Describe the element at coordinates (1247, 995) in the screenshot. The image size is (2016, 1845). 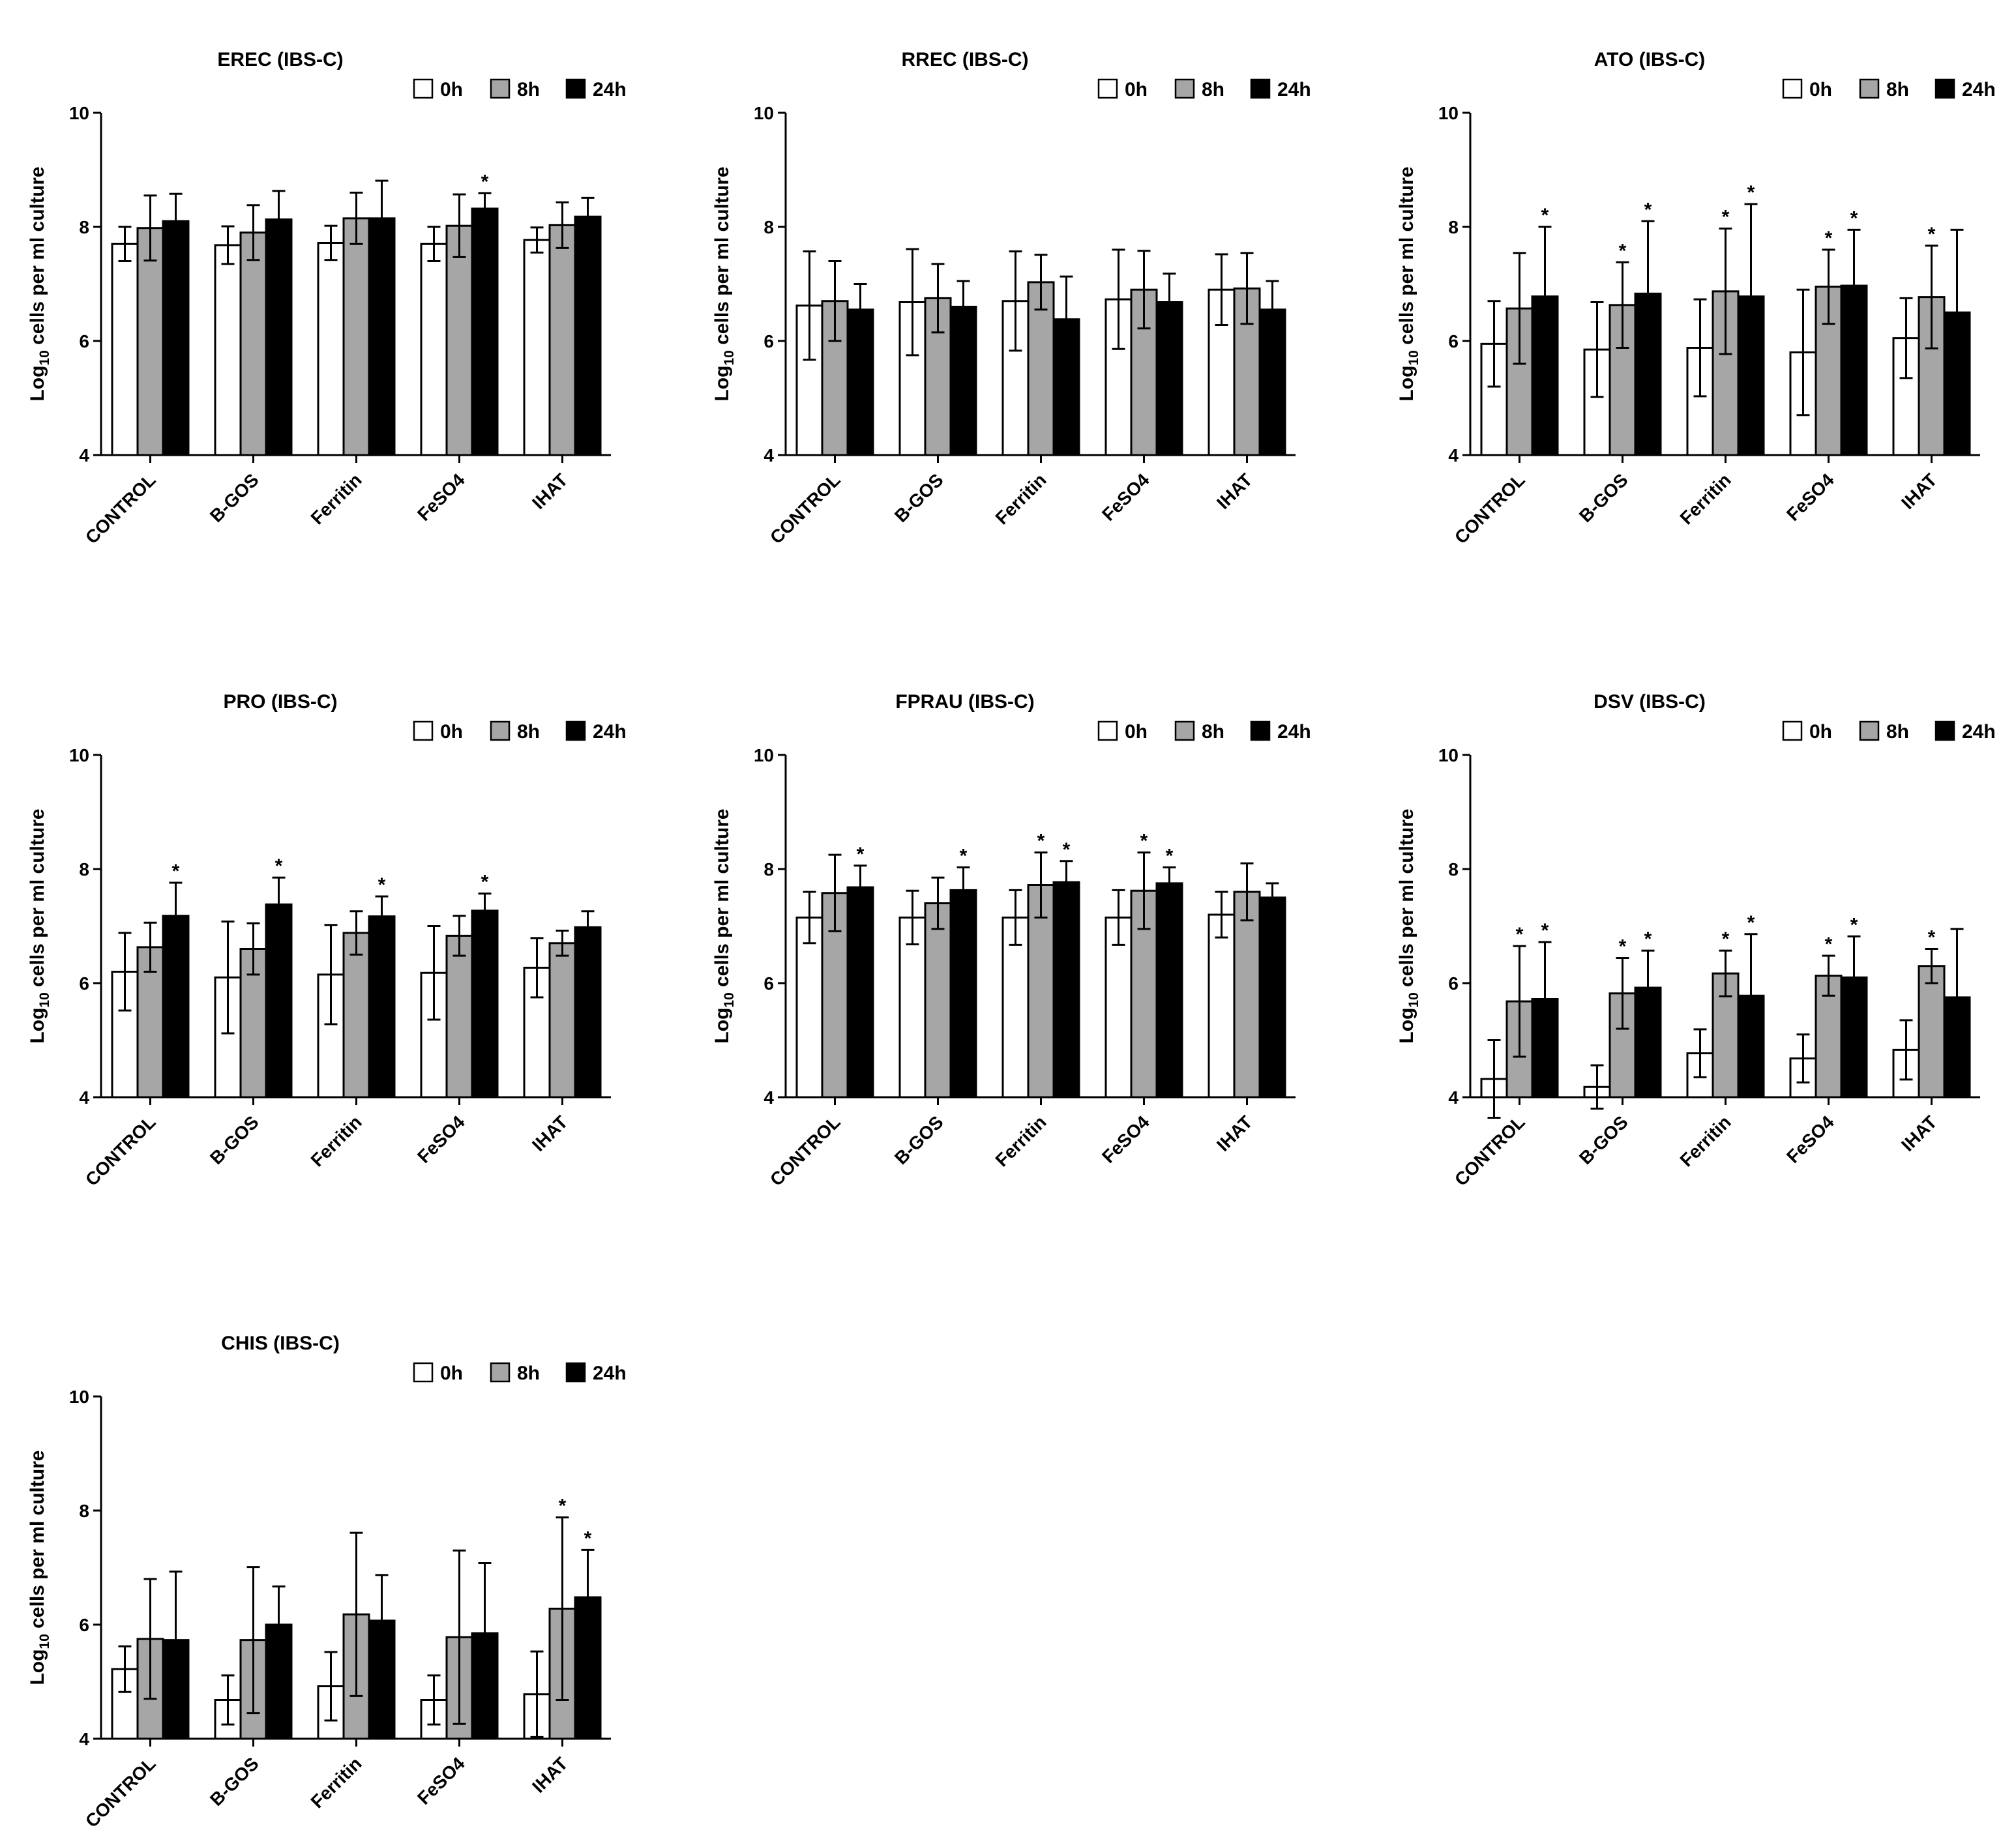
I see `bar-ihat-8h` at that location.